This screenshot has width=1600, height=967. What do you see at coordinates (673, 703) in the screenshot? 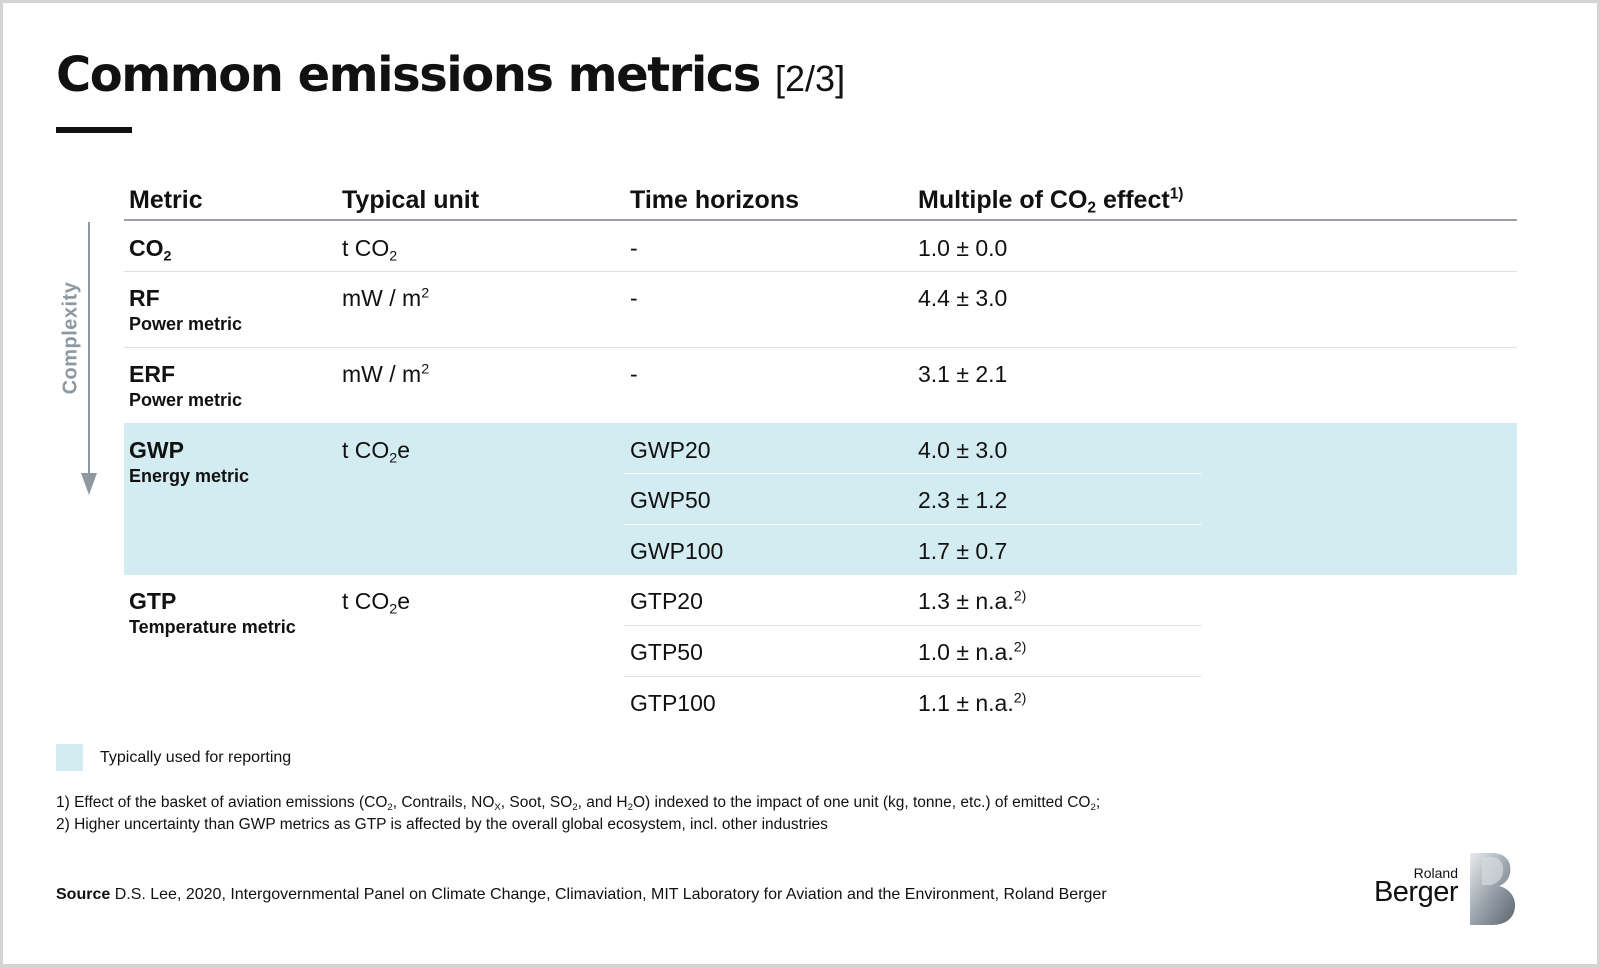
I see `time-gtp100: GTP100` at bounding box center [673, 703].